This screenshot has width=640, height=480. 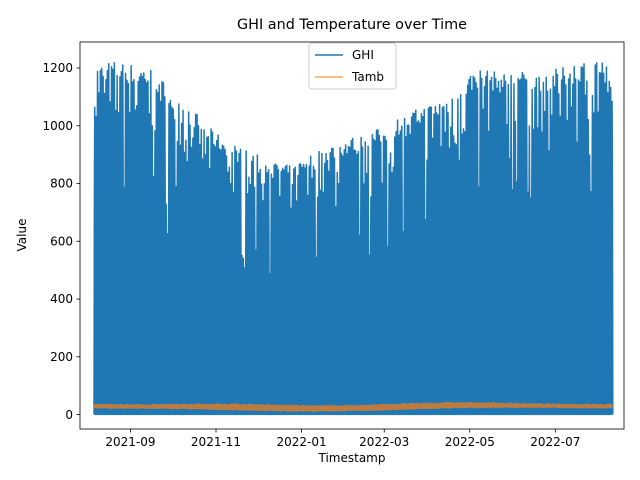 I want to click on y-tick-label: 800, so click(x=61, y=184).